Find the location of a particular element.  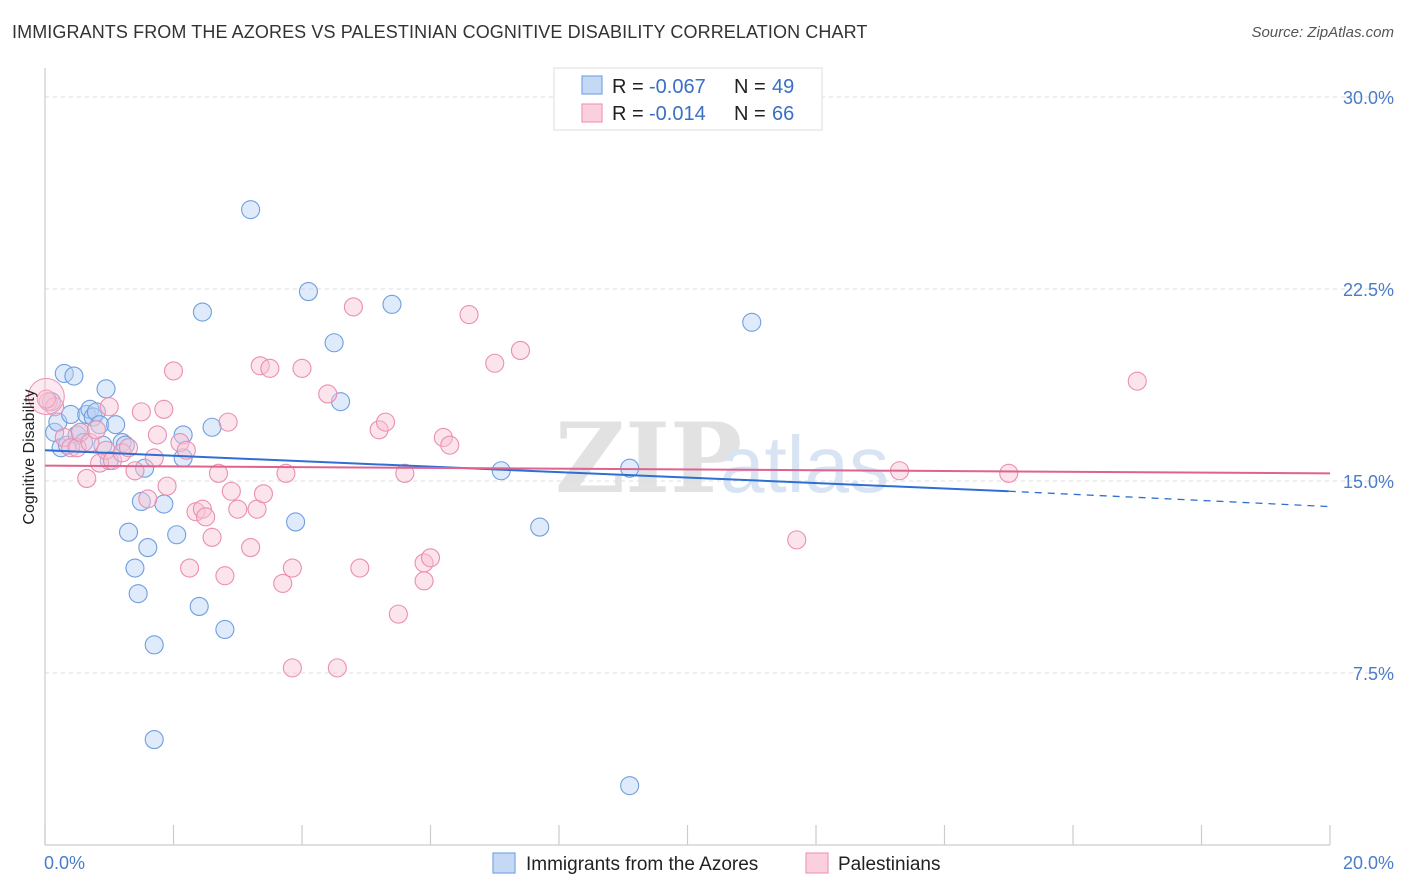

watermark-zip: ZIP is located at coordinates (648, 458).